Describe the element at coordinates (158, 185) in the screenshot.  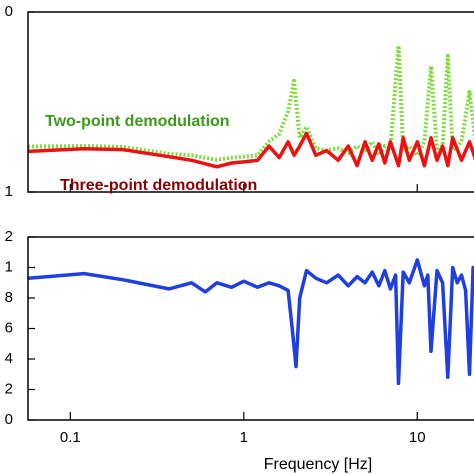
I see `annotation: Three-point demodulation` at that location.